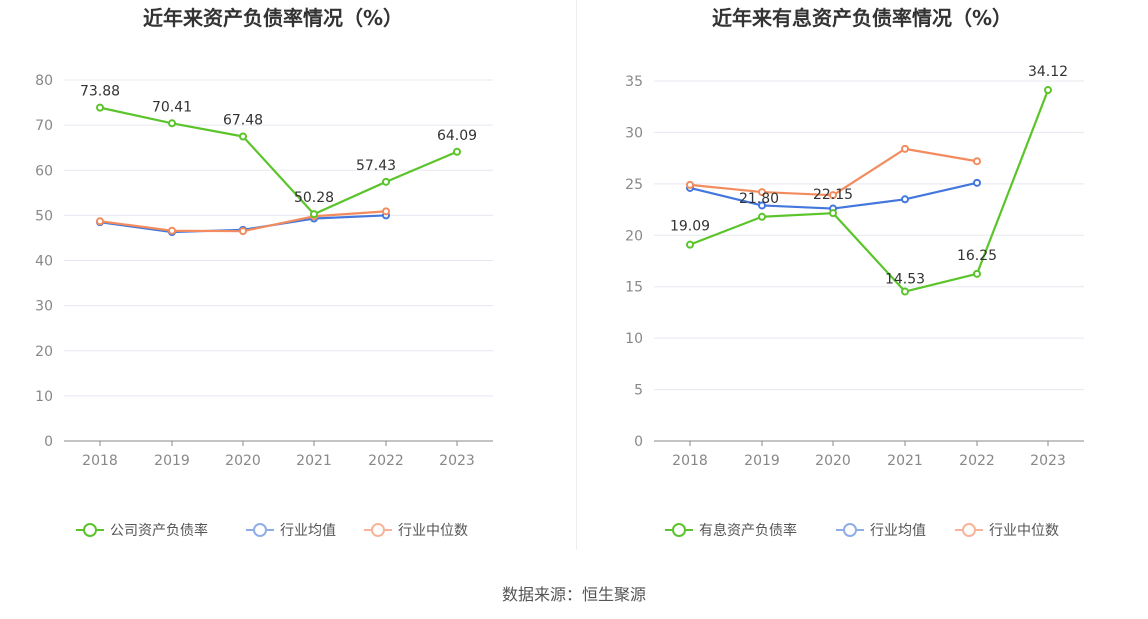  What do you see at coordinates (1048, 72) in the screenshot?
I see `data-label: 34.12` at bounding box center [1048, 72].